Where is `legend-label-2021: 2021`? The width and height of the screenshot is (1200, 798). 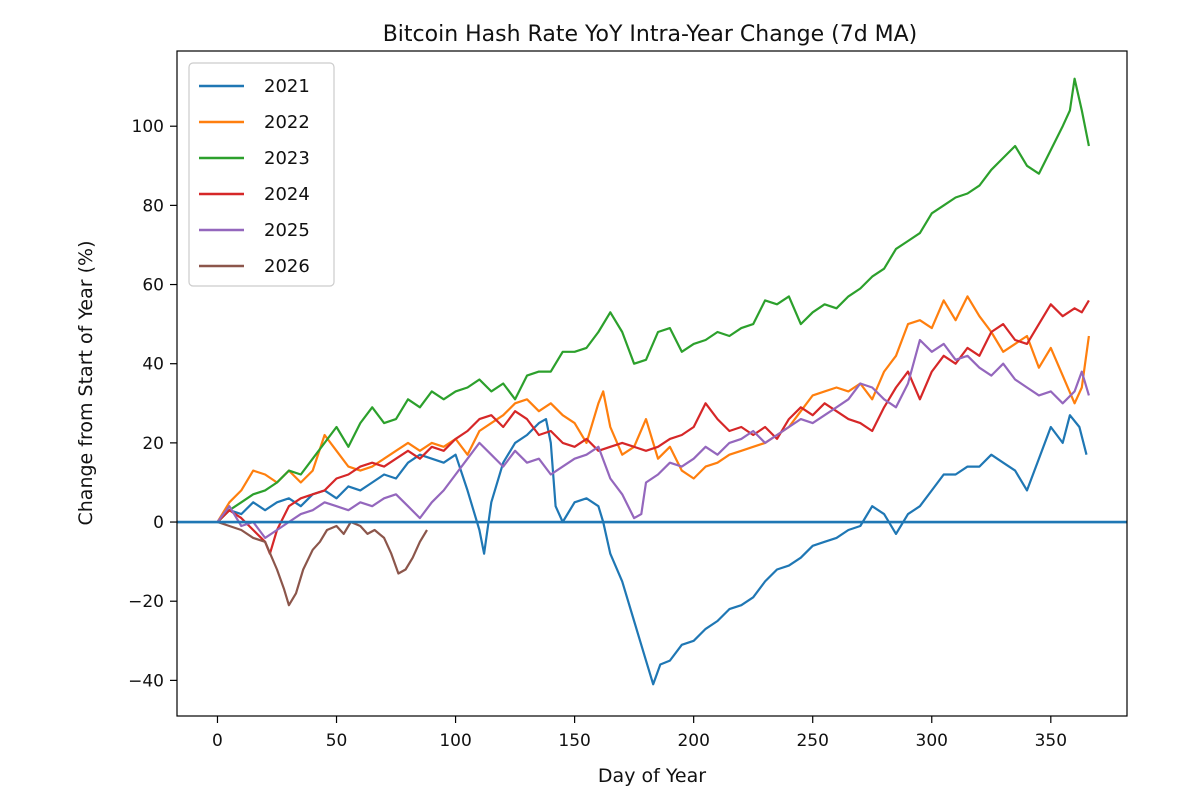 legend-label-2021: 2021 is located at coordinates (287, 86).